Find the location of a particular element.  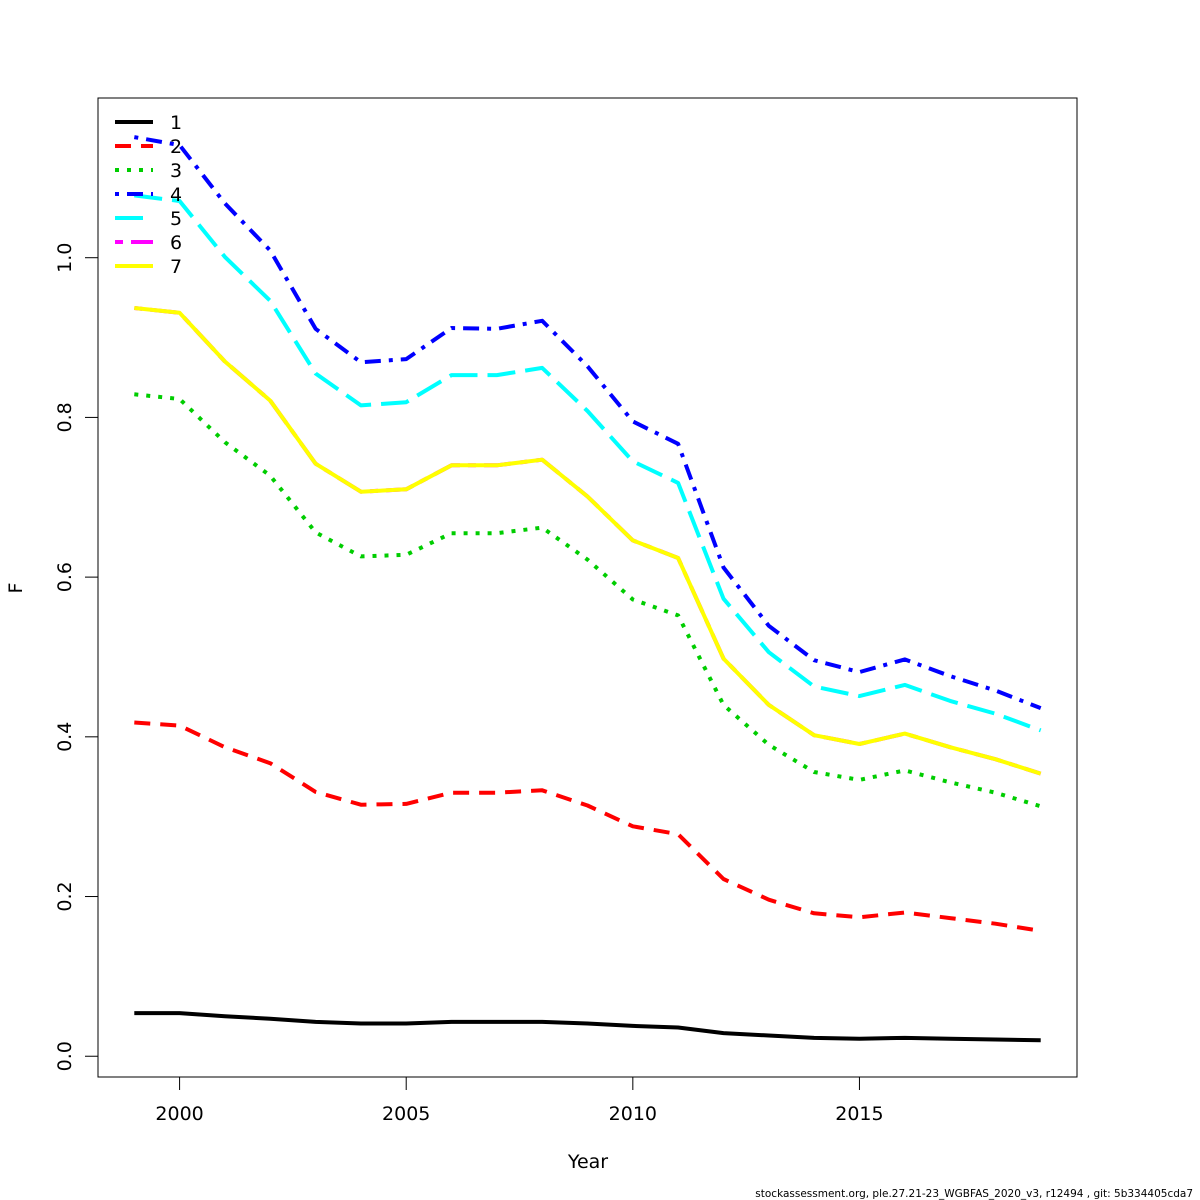

legend-label-7: 7 is located at coordinates (176, 267).